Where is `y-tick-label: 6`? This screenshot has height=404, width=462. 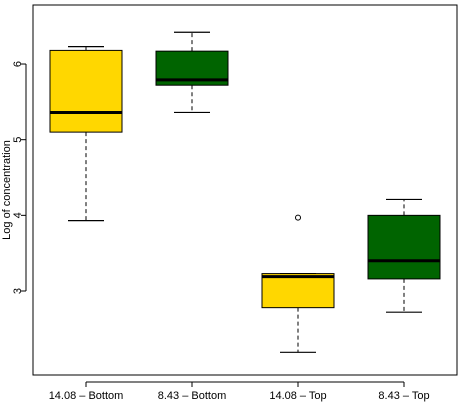 y-tick-label: 6 is located at coordinates (18, 64).